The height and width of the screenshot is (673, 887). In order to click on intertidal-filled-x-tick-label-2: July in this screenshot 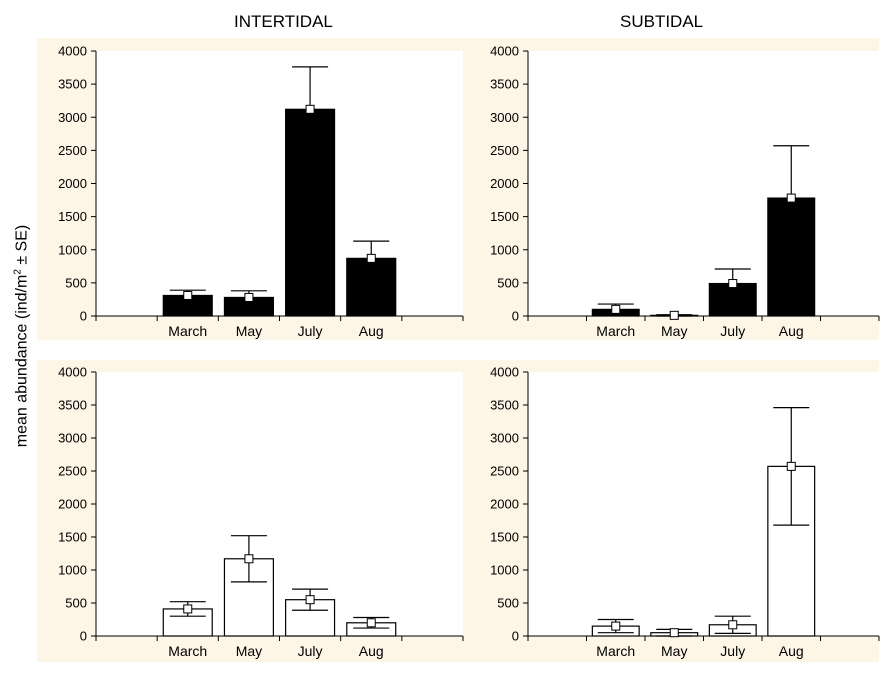, I will do `click(310, 331)`.